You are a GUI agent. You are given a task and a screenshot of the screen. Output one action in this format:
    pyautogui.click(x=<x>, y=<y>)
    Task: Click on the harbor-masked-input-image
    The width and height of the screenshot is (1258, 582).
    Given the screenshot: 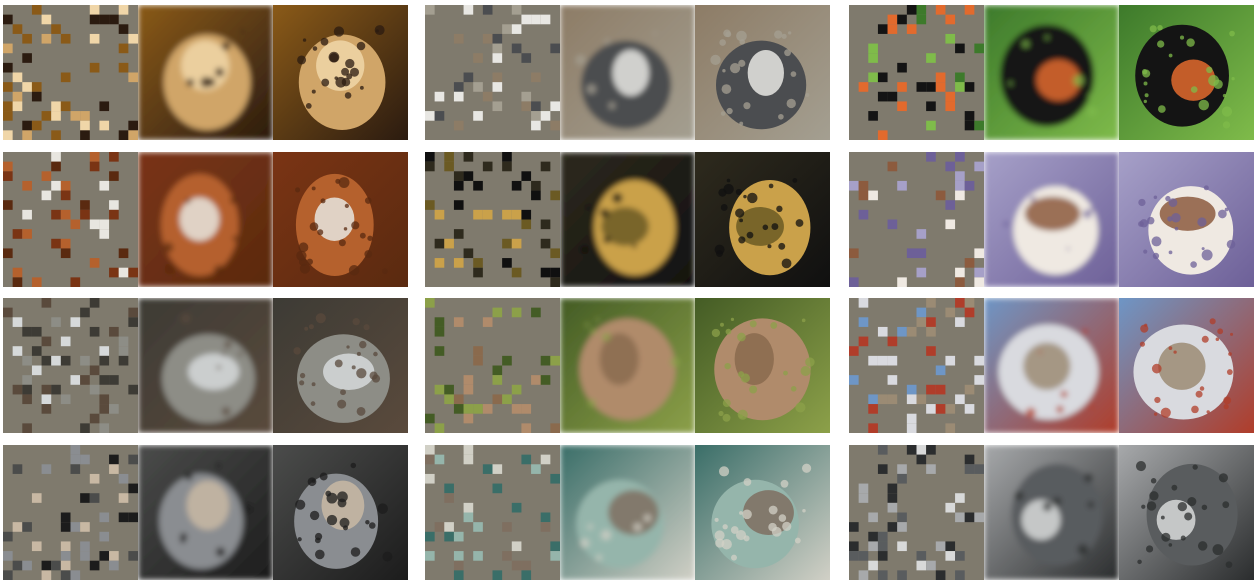 What is the action you would take?
    pyautogui.click(x=916, y=365)
    